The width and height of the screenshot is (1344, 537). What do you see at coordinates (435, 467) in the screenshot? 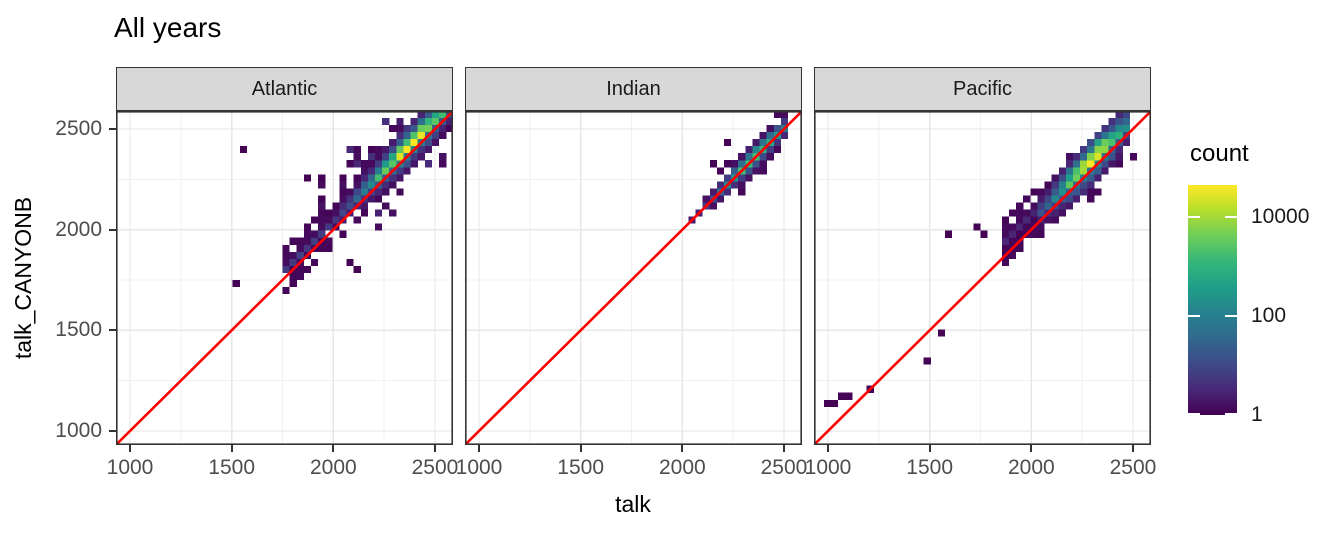
I see `x-tick-label: 2500` at bounding box center [435, 467].